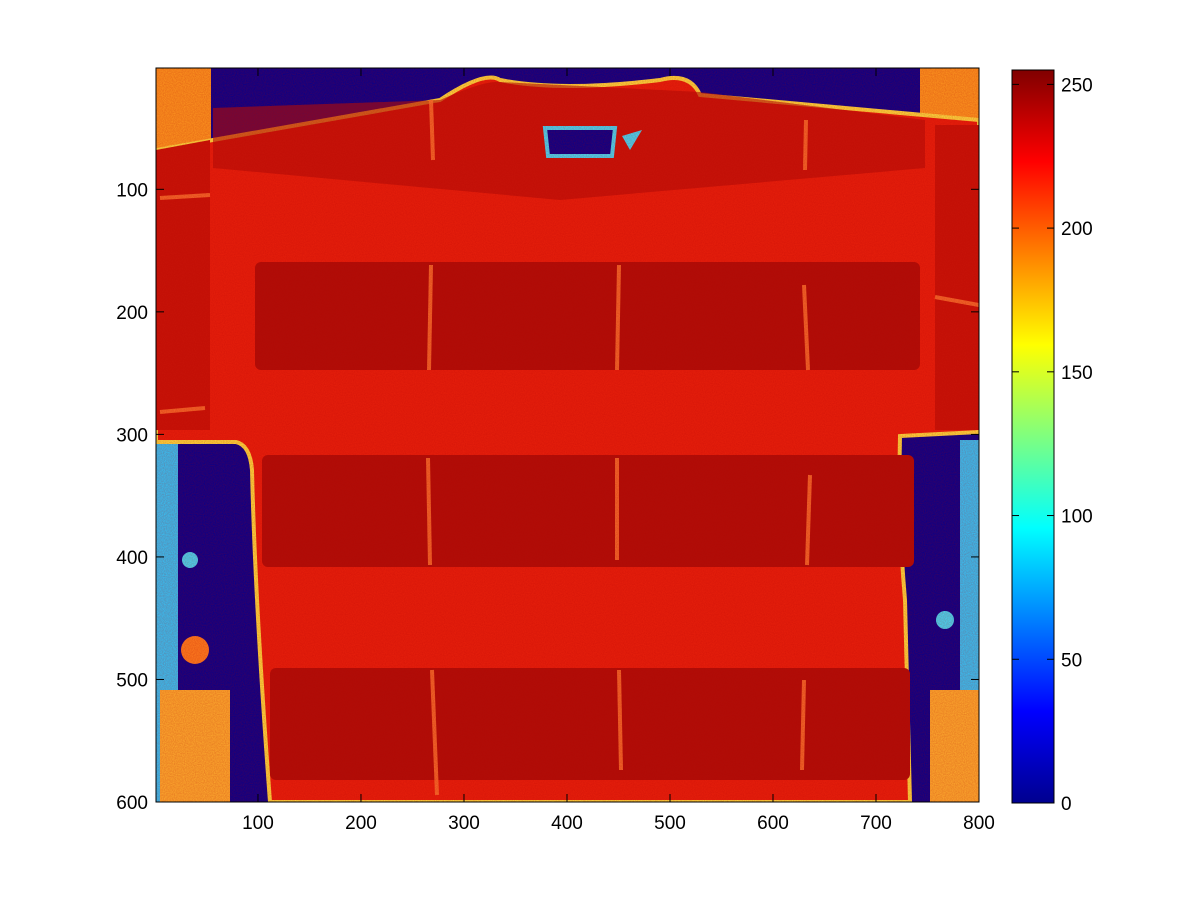 The height and width of the screenshot is (901, 1201). Describe the element at coordinates (132, 803) in the screenshot. I see `y-tick-label: 600` at that location.